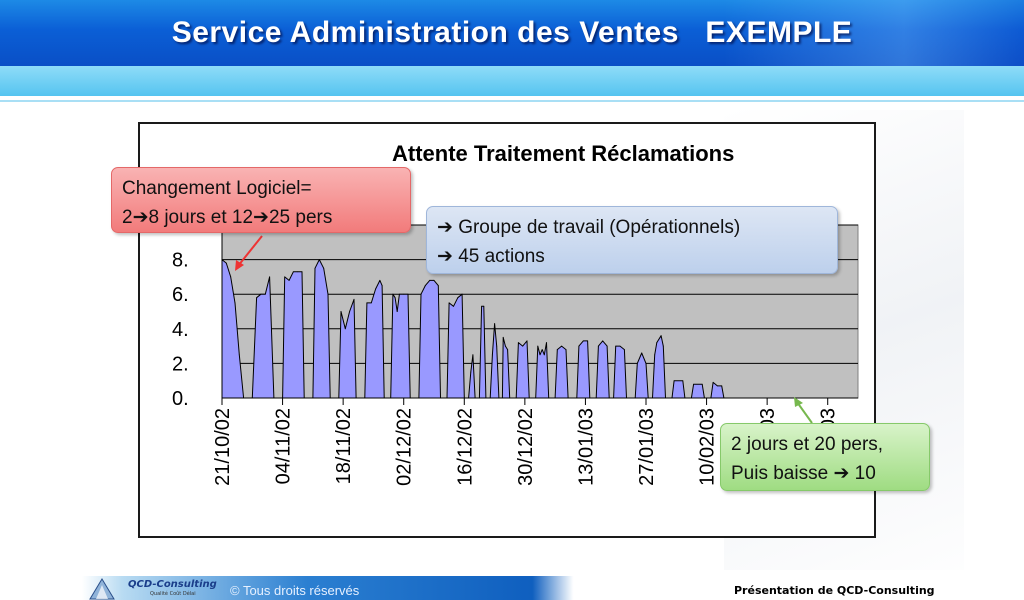 The height and width of the screenshot is (600, 1024). What do you see at coordinates (180, 330) in the screenshot?
I see `y-tick-label: 4.` at bounding box center [180, 330].